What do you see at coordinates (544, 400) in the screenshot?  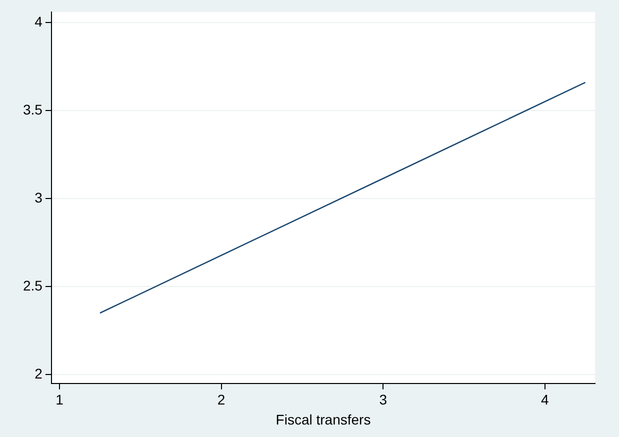 I see `x-tick-label: 4` at bounding box center [544, 400].